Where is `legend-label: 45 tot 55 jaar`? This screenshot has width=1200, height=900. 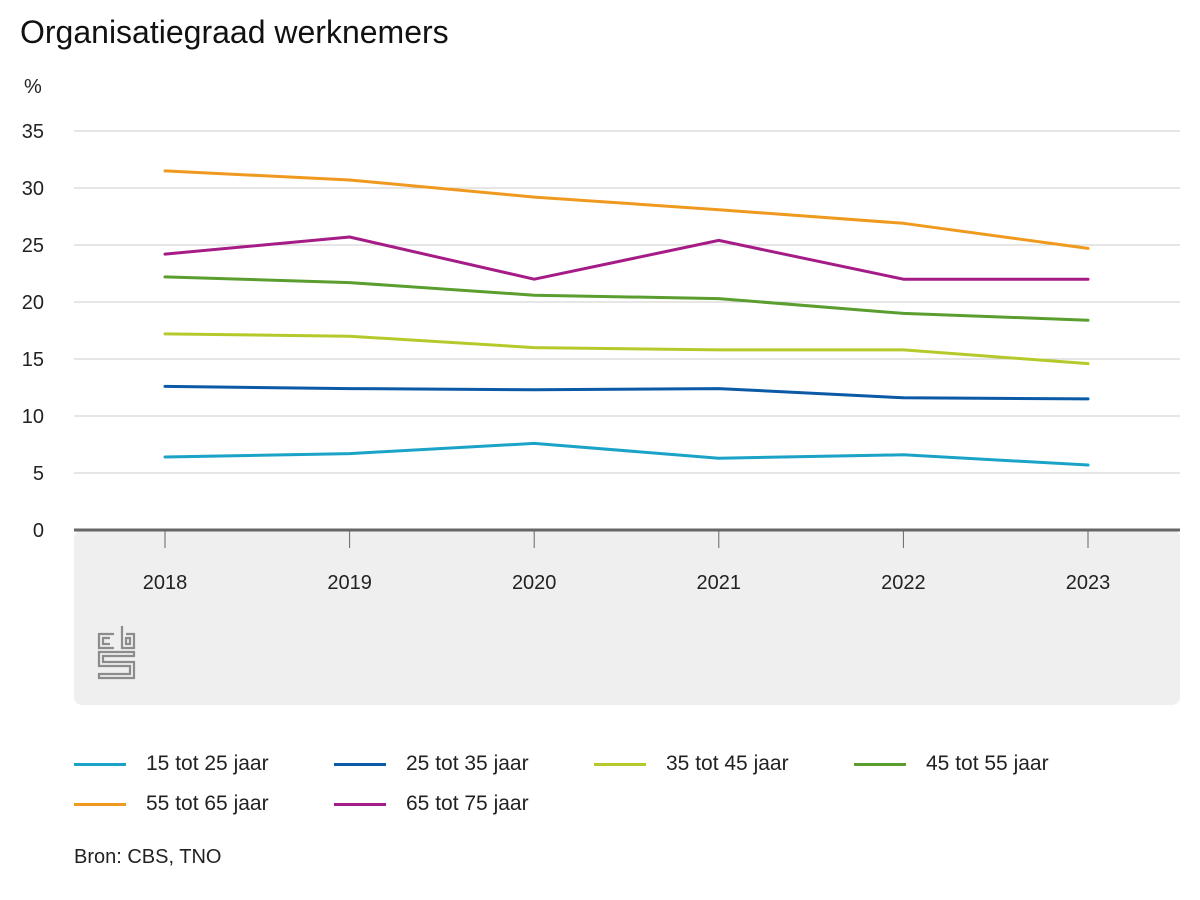 legend-label: 45 tot 55 jaar is located at coordinates (987, 763).